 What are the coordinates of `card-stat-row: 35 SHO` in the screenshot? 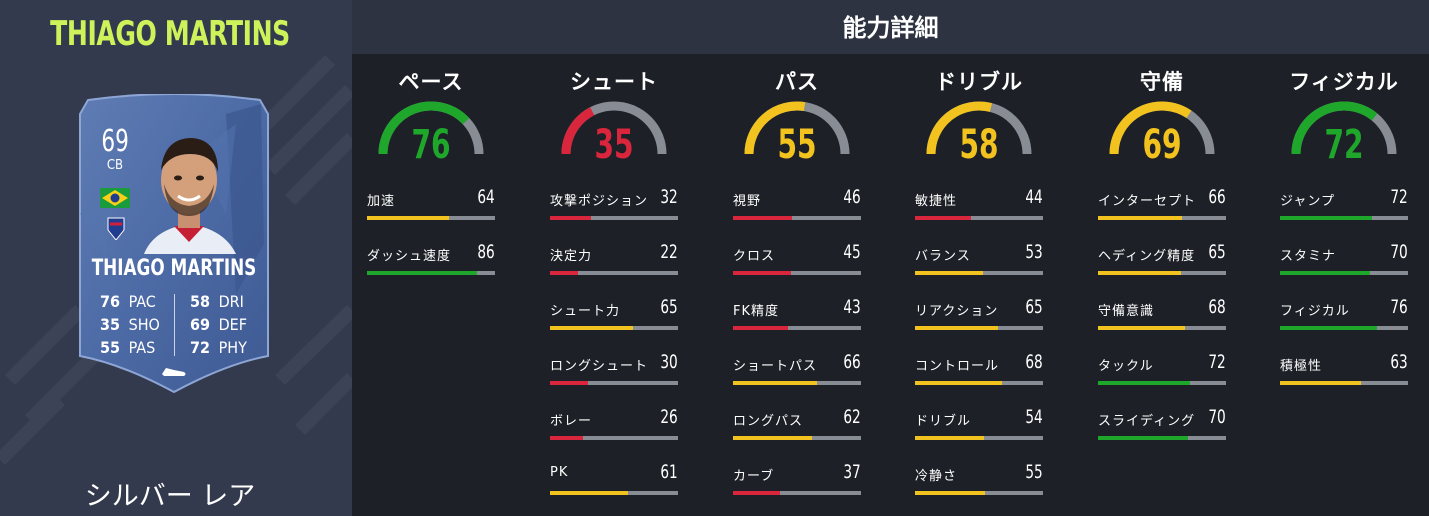 It's located at (130, 324).